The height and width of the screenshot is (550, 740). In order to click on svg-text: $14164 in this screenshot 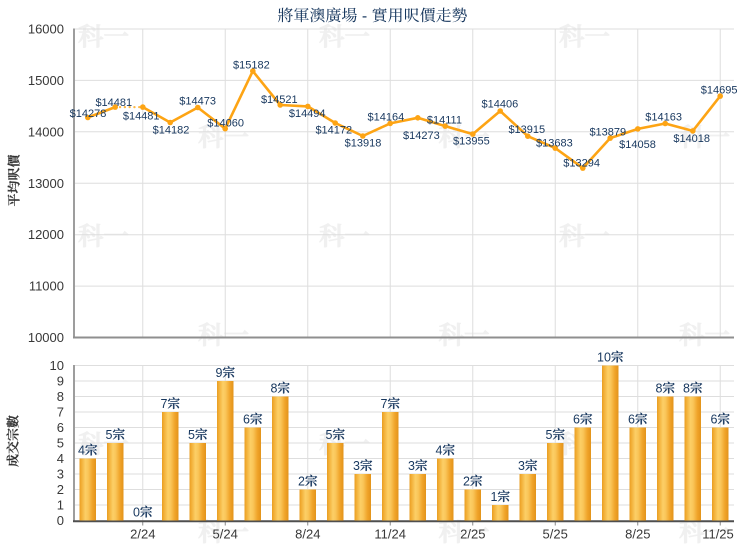, I will do `click(386, 118)`.